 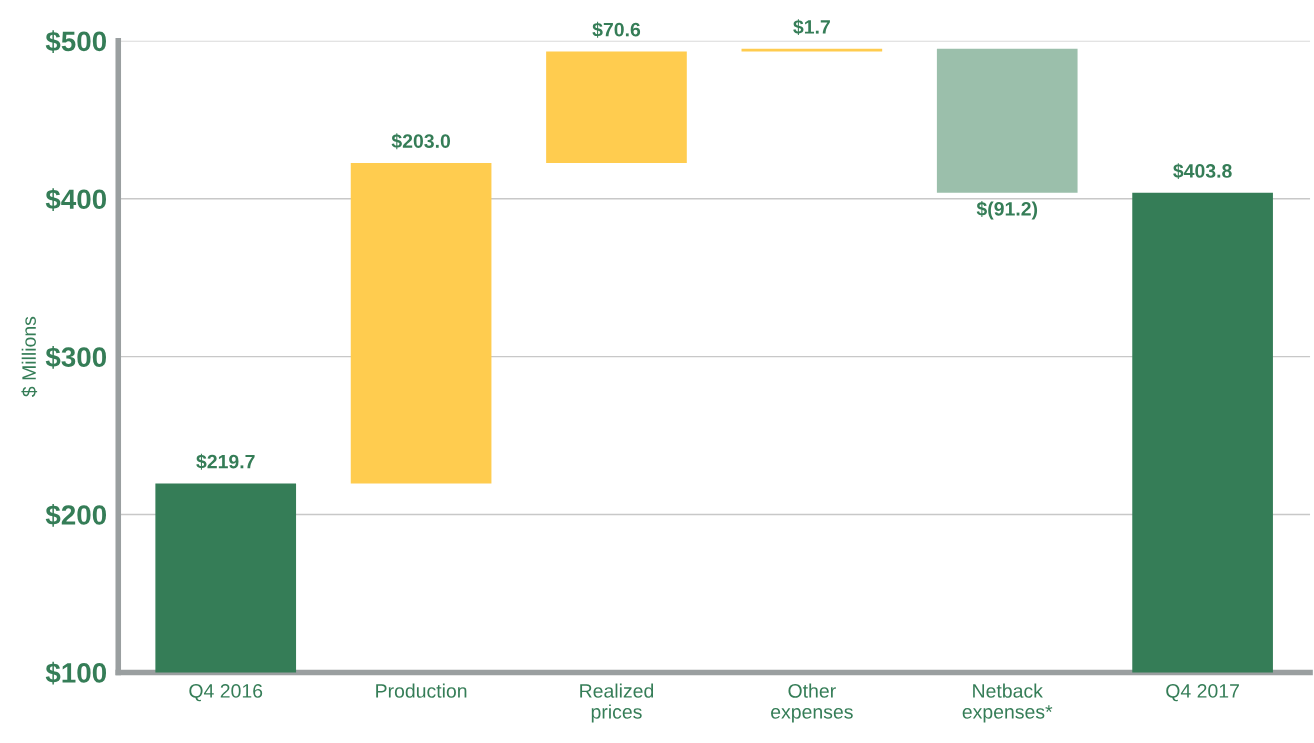 What do you see at coordinates (616, 29) in the screenshot?
I see `data-label: $70.6` at bounding box center [616, 29].